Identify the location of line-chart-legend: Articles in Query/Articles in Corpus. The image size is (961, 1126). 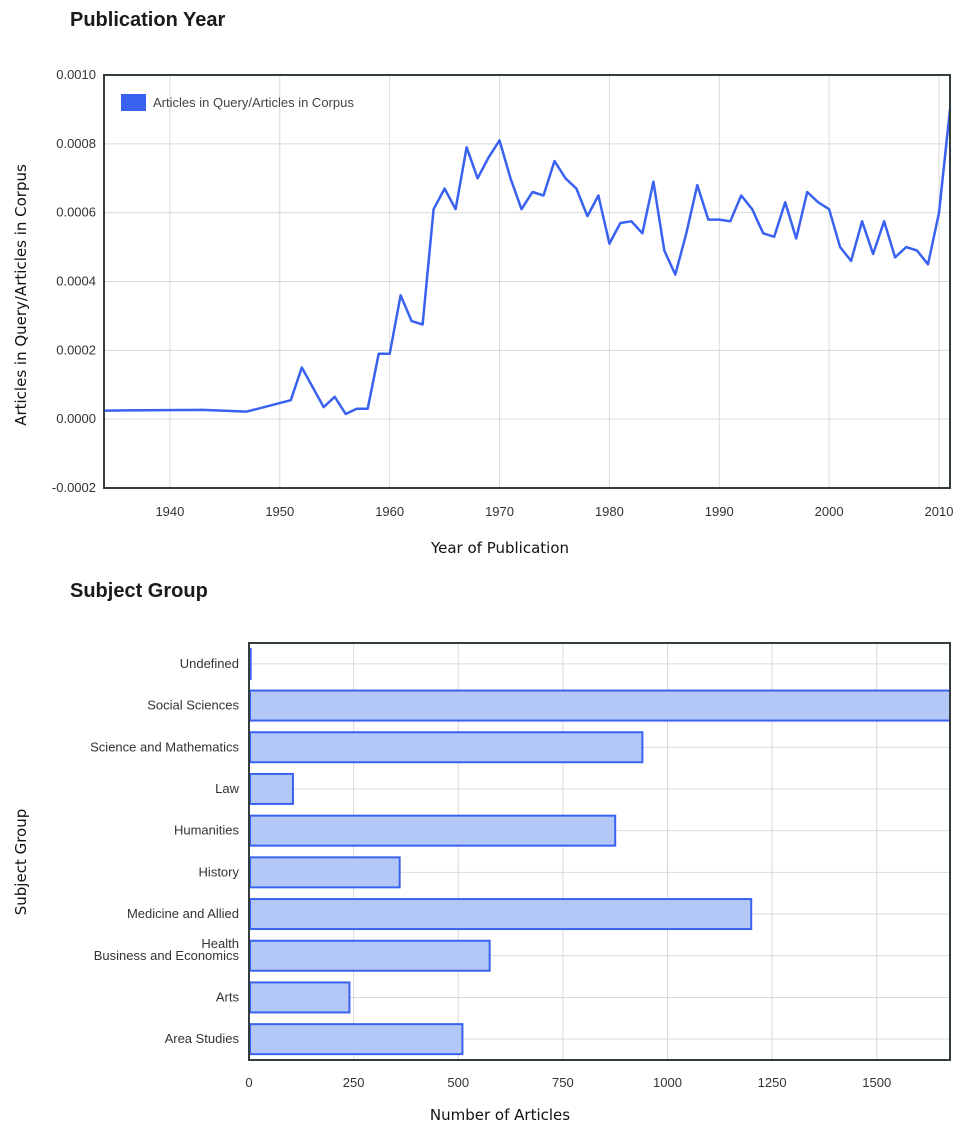
(237, 102).